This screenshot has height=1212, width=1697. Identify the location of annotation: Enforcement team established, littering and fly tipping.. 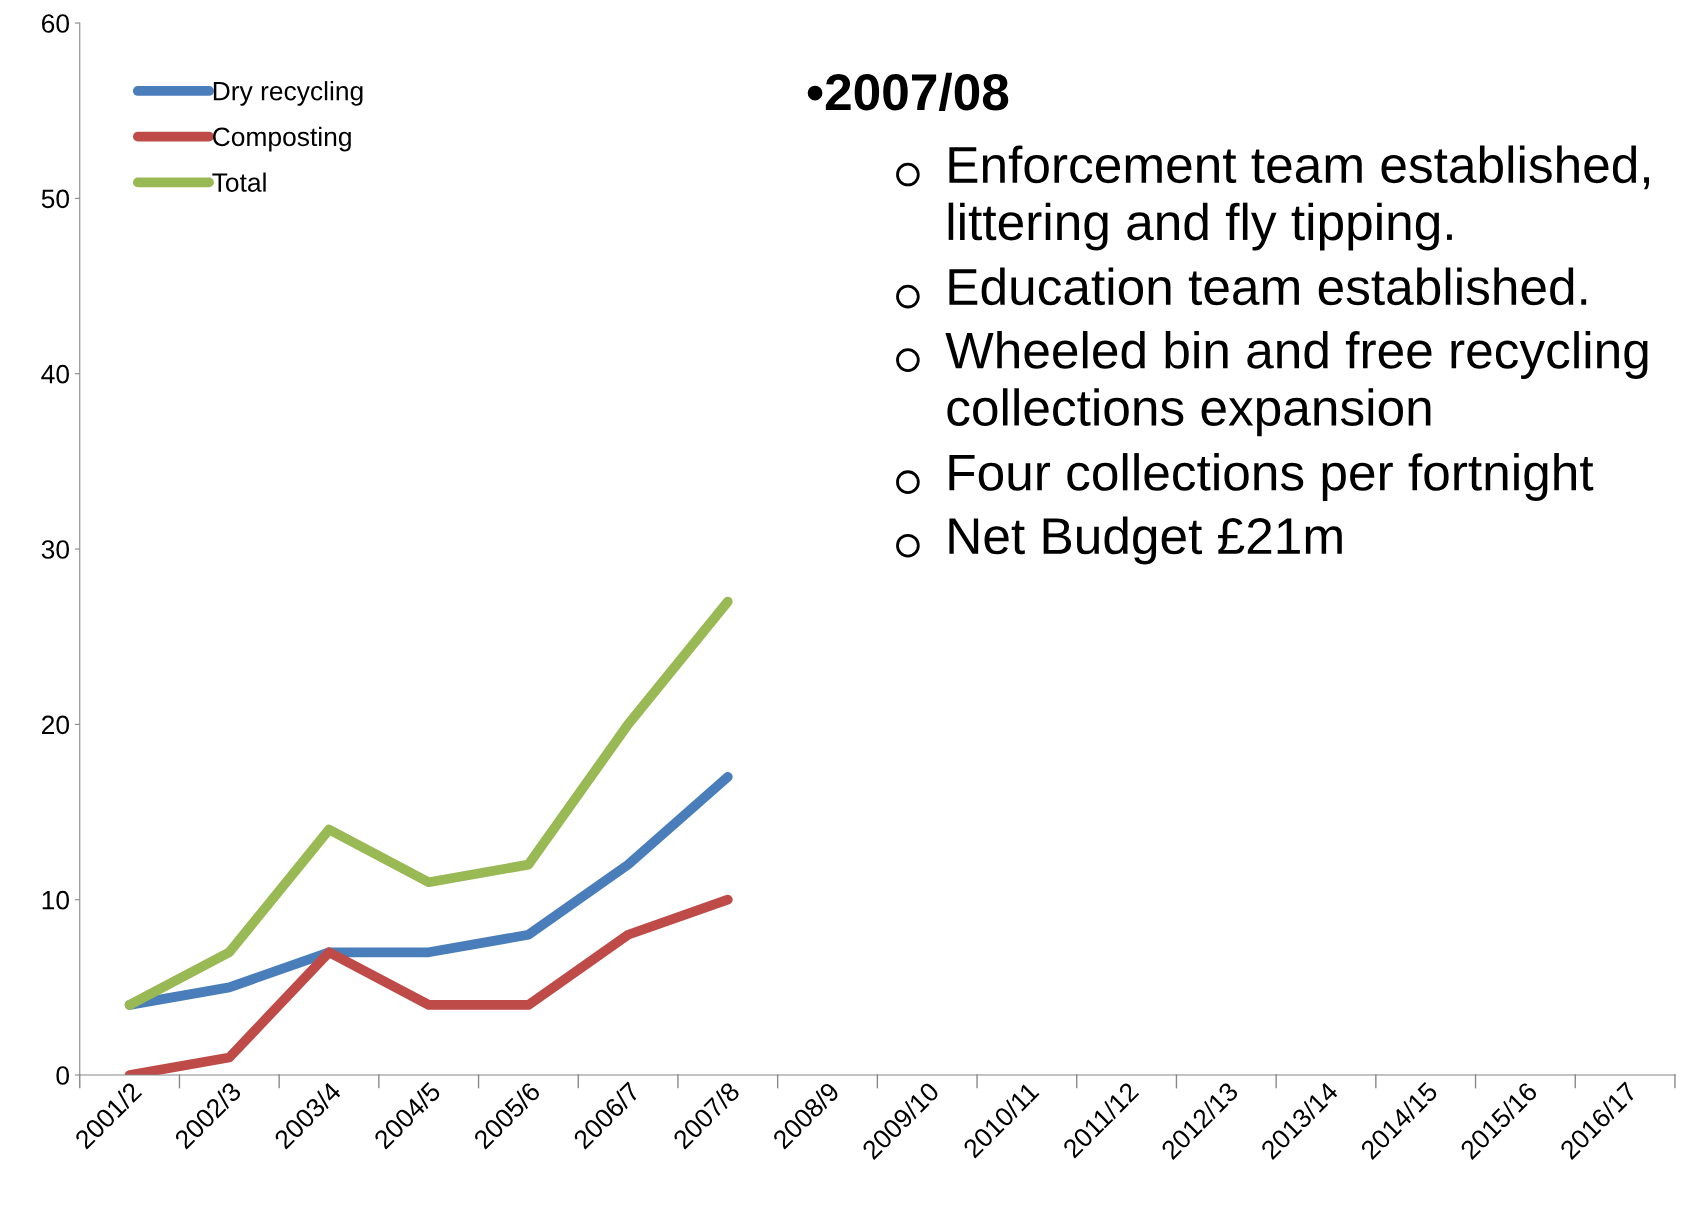
(1299, 198).